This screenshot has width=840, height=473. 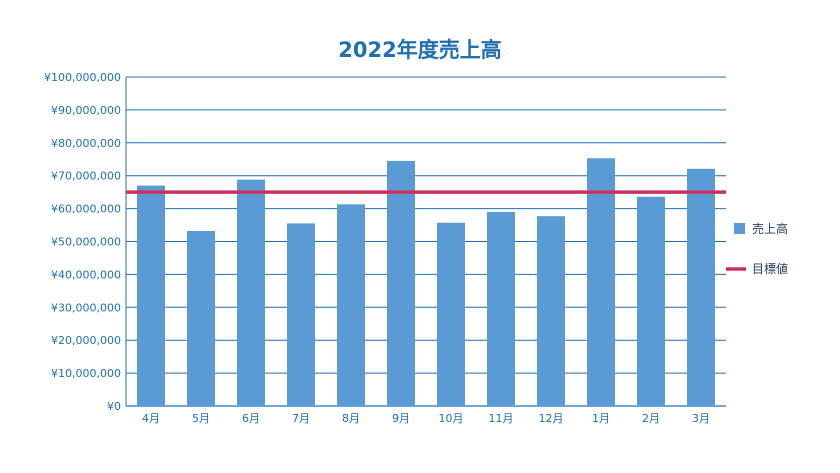 What do you see at coordinates (151, 295) in the screenshot?
I see `bar-4月` at bounding box center [151, 295].